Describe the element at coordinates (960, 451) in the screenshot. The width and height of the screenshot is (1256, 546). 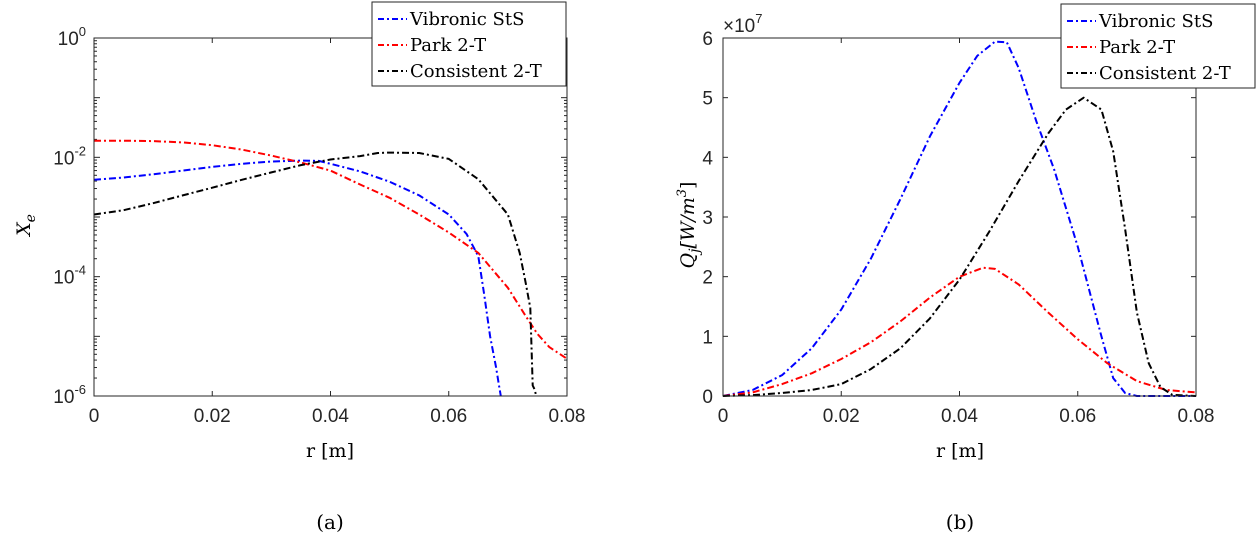
I see `panel-b-x-axis-label: r [m]` at that location.